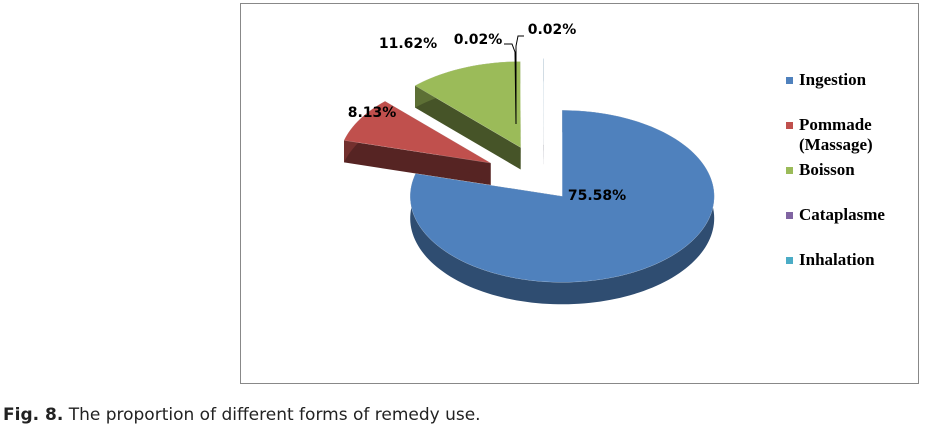 The width and height of the screenshot is (928, 440). Describe the element at coordinates (597, 196) in the screenshot. I see `data-label: 75.58%` at that location.